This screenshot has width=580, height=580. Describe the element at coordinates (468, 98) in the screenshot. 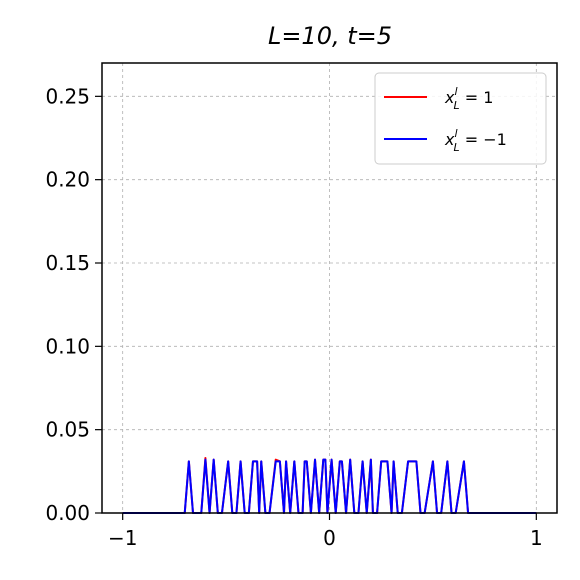

I see `legend-label-0: xl L = 1` at that location.